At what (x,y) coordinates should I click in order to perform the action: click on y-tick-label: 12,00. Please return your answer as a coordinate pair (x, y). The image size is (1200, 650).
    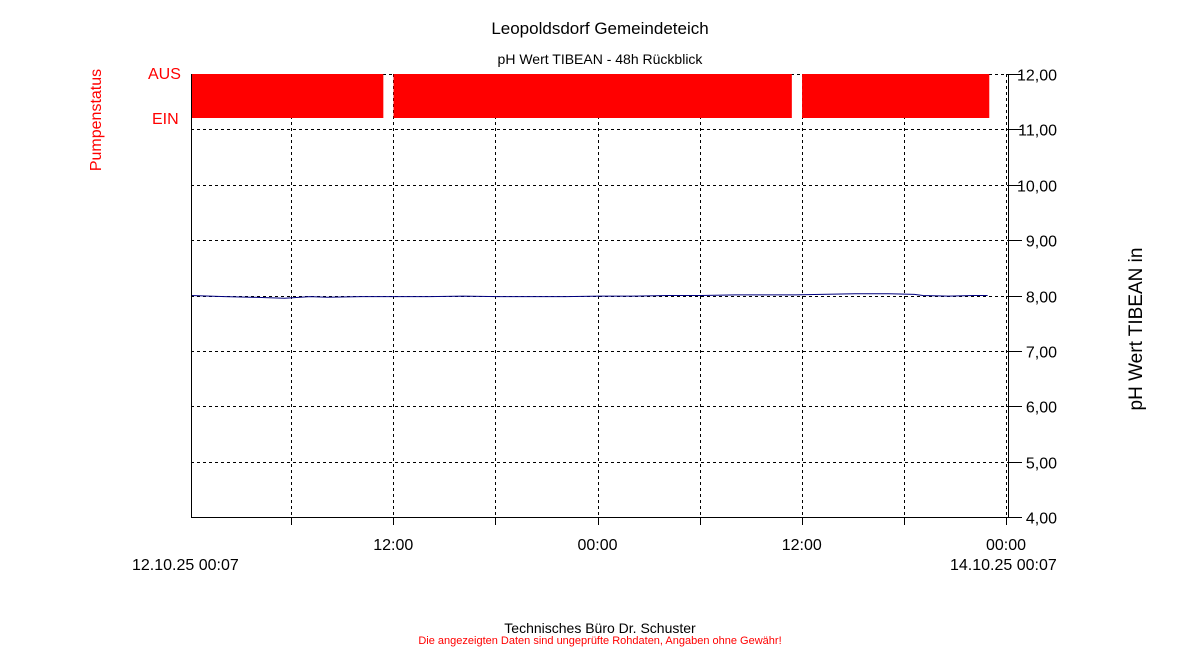
    Looking at the image, I should click on (1037, 76).